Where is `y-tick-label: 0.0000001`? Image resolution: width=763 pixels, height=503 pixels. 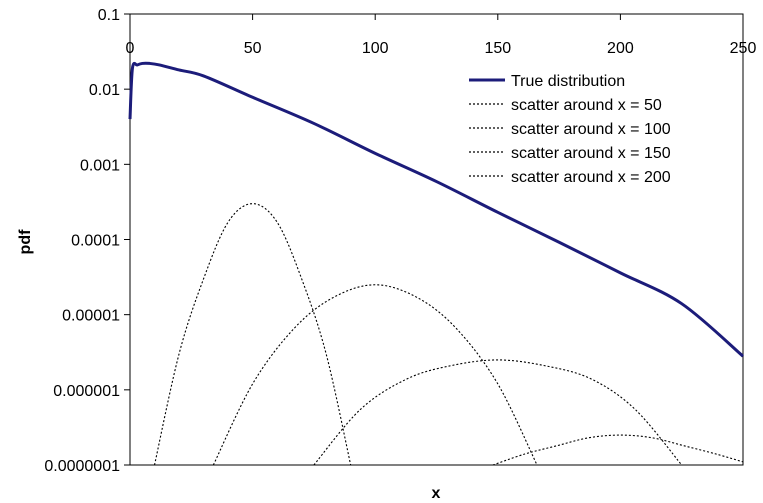 y-tick-label: 0.0000001 is located at coordinates (82, 466).